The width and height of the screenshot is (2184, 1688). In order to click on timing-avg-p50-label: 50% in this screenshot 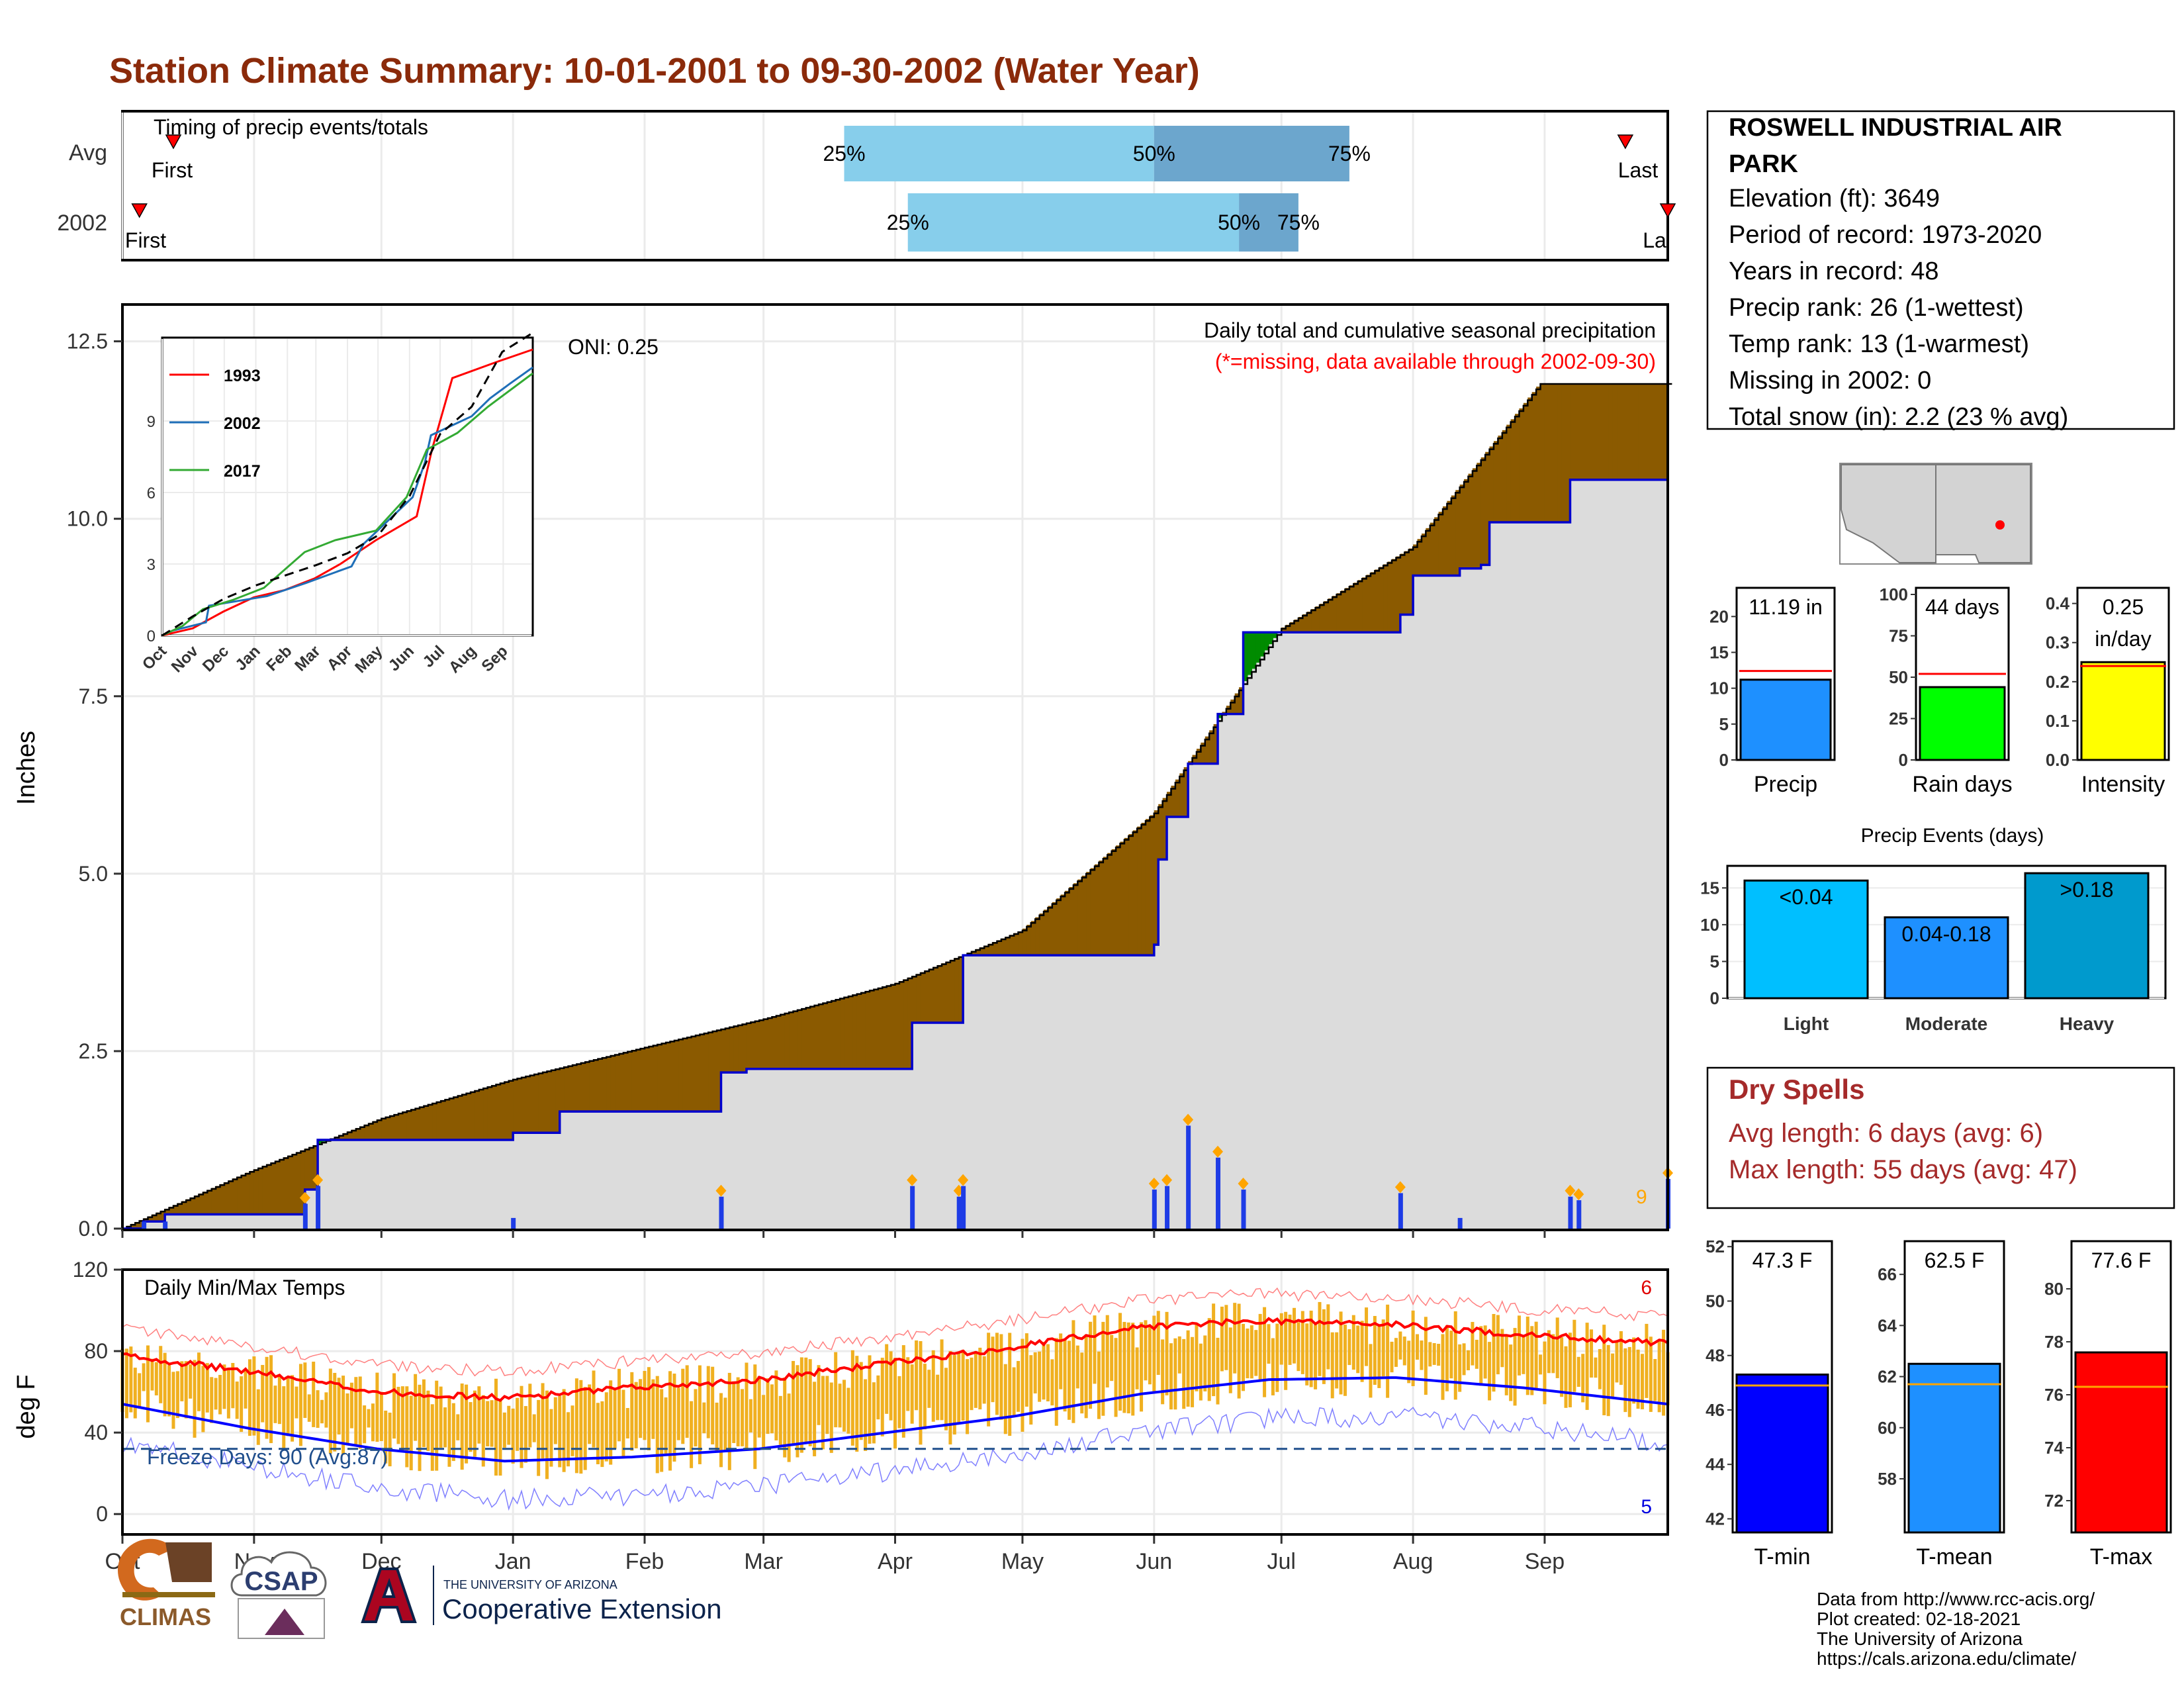, I will do `click(1154, 153)`.